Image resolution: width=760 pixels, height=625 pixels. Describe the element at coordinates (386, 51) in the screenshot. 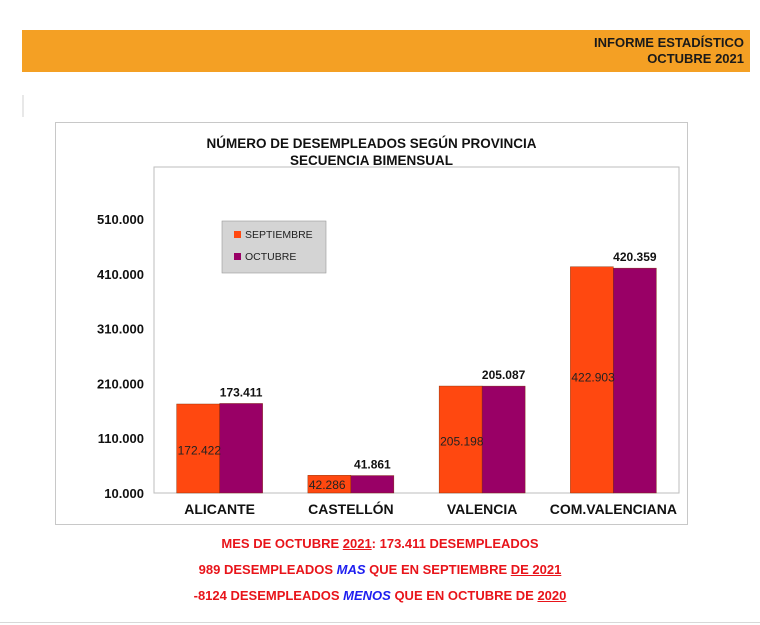

I see `report-header-band: INFORME ESTADÍSTICO OCTUBRE 2021` at that location.